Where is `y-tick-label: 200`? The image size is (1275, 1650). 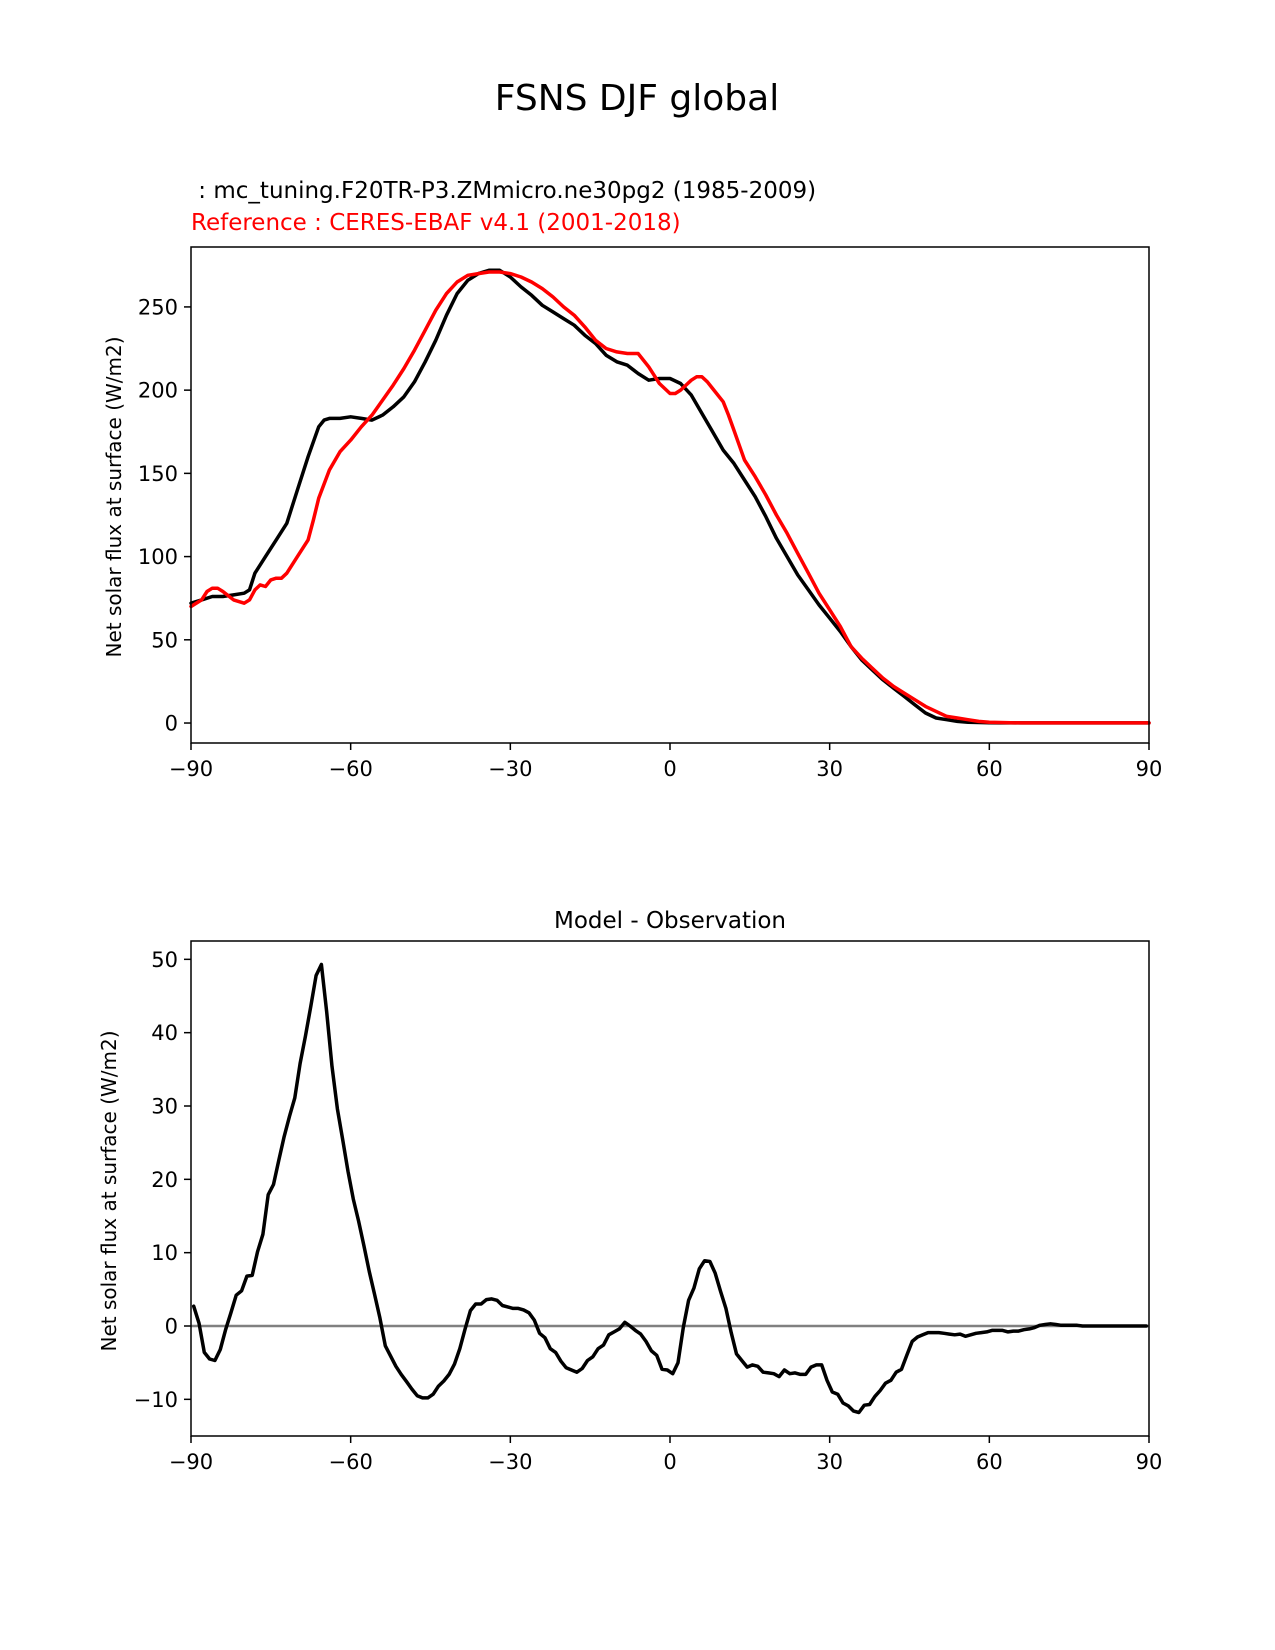
y-tick-label: 200 is located at coordinates (158, 391).